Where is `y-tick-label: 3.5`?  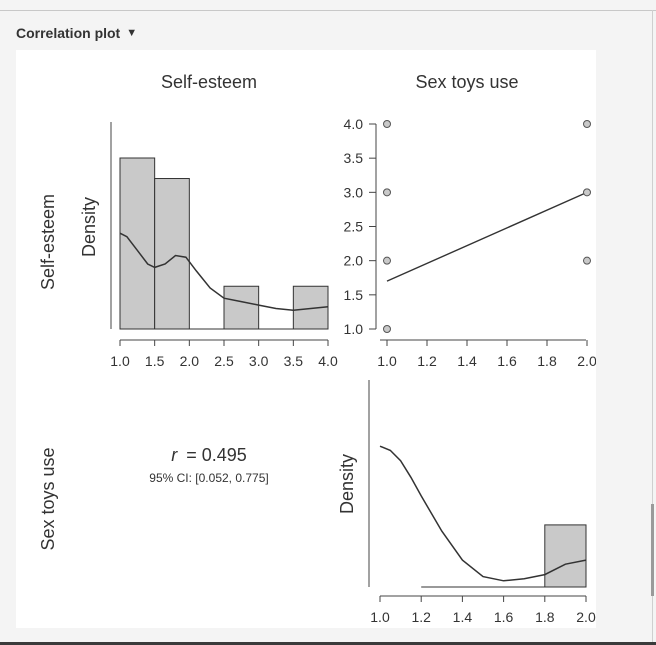
y-tick-label: 3.5 is located at coordinates (354, 158).